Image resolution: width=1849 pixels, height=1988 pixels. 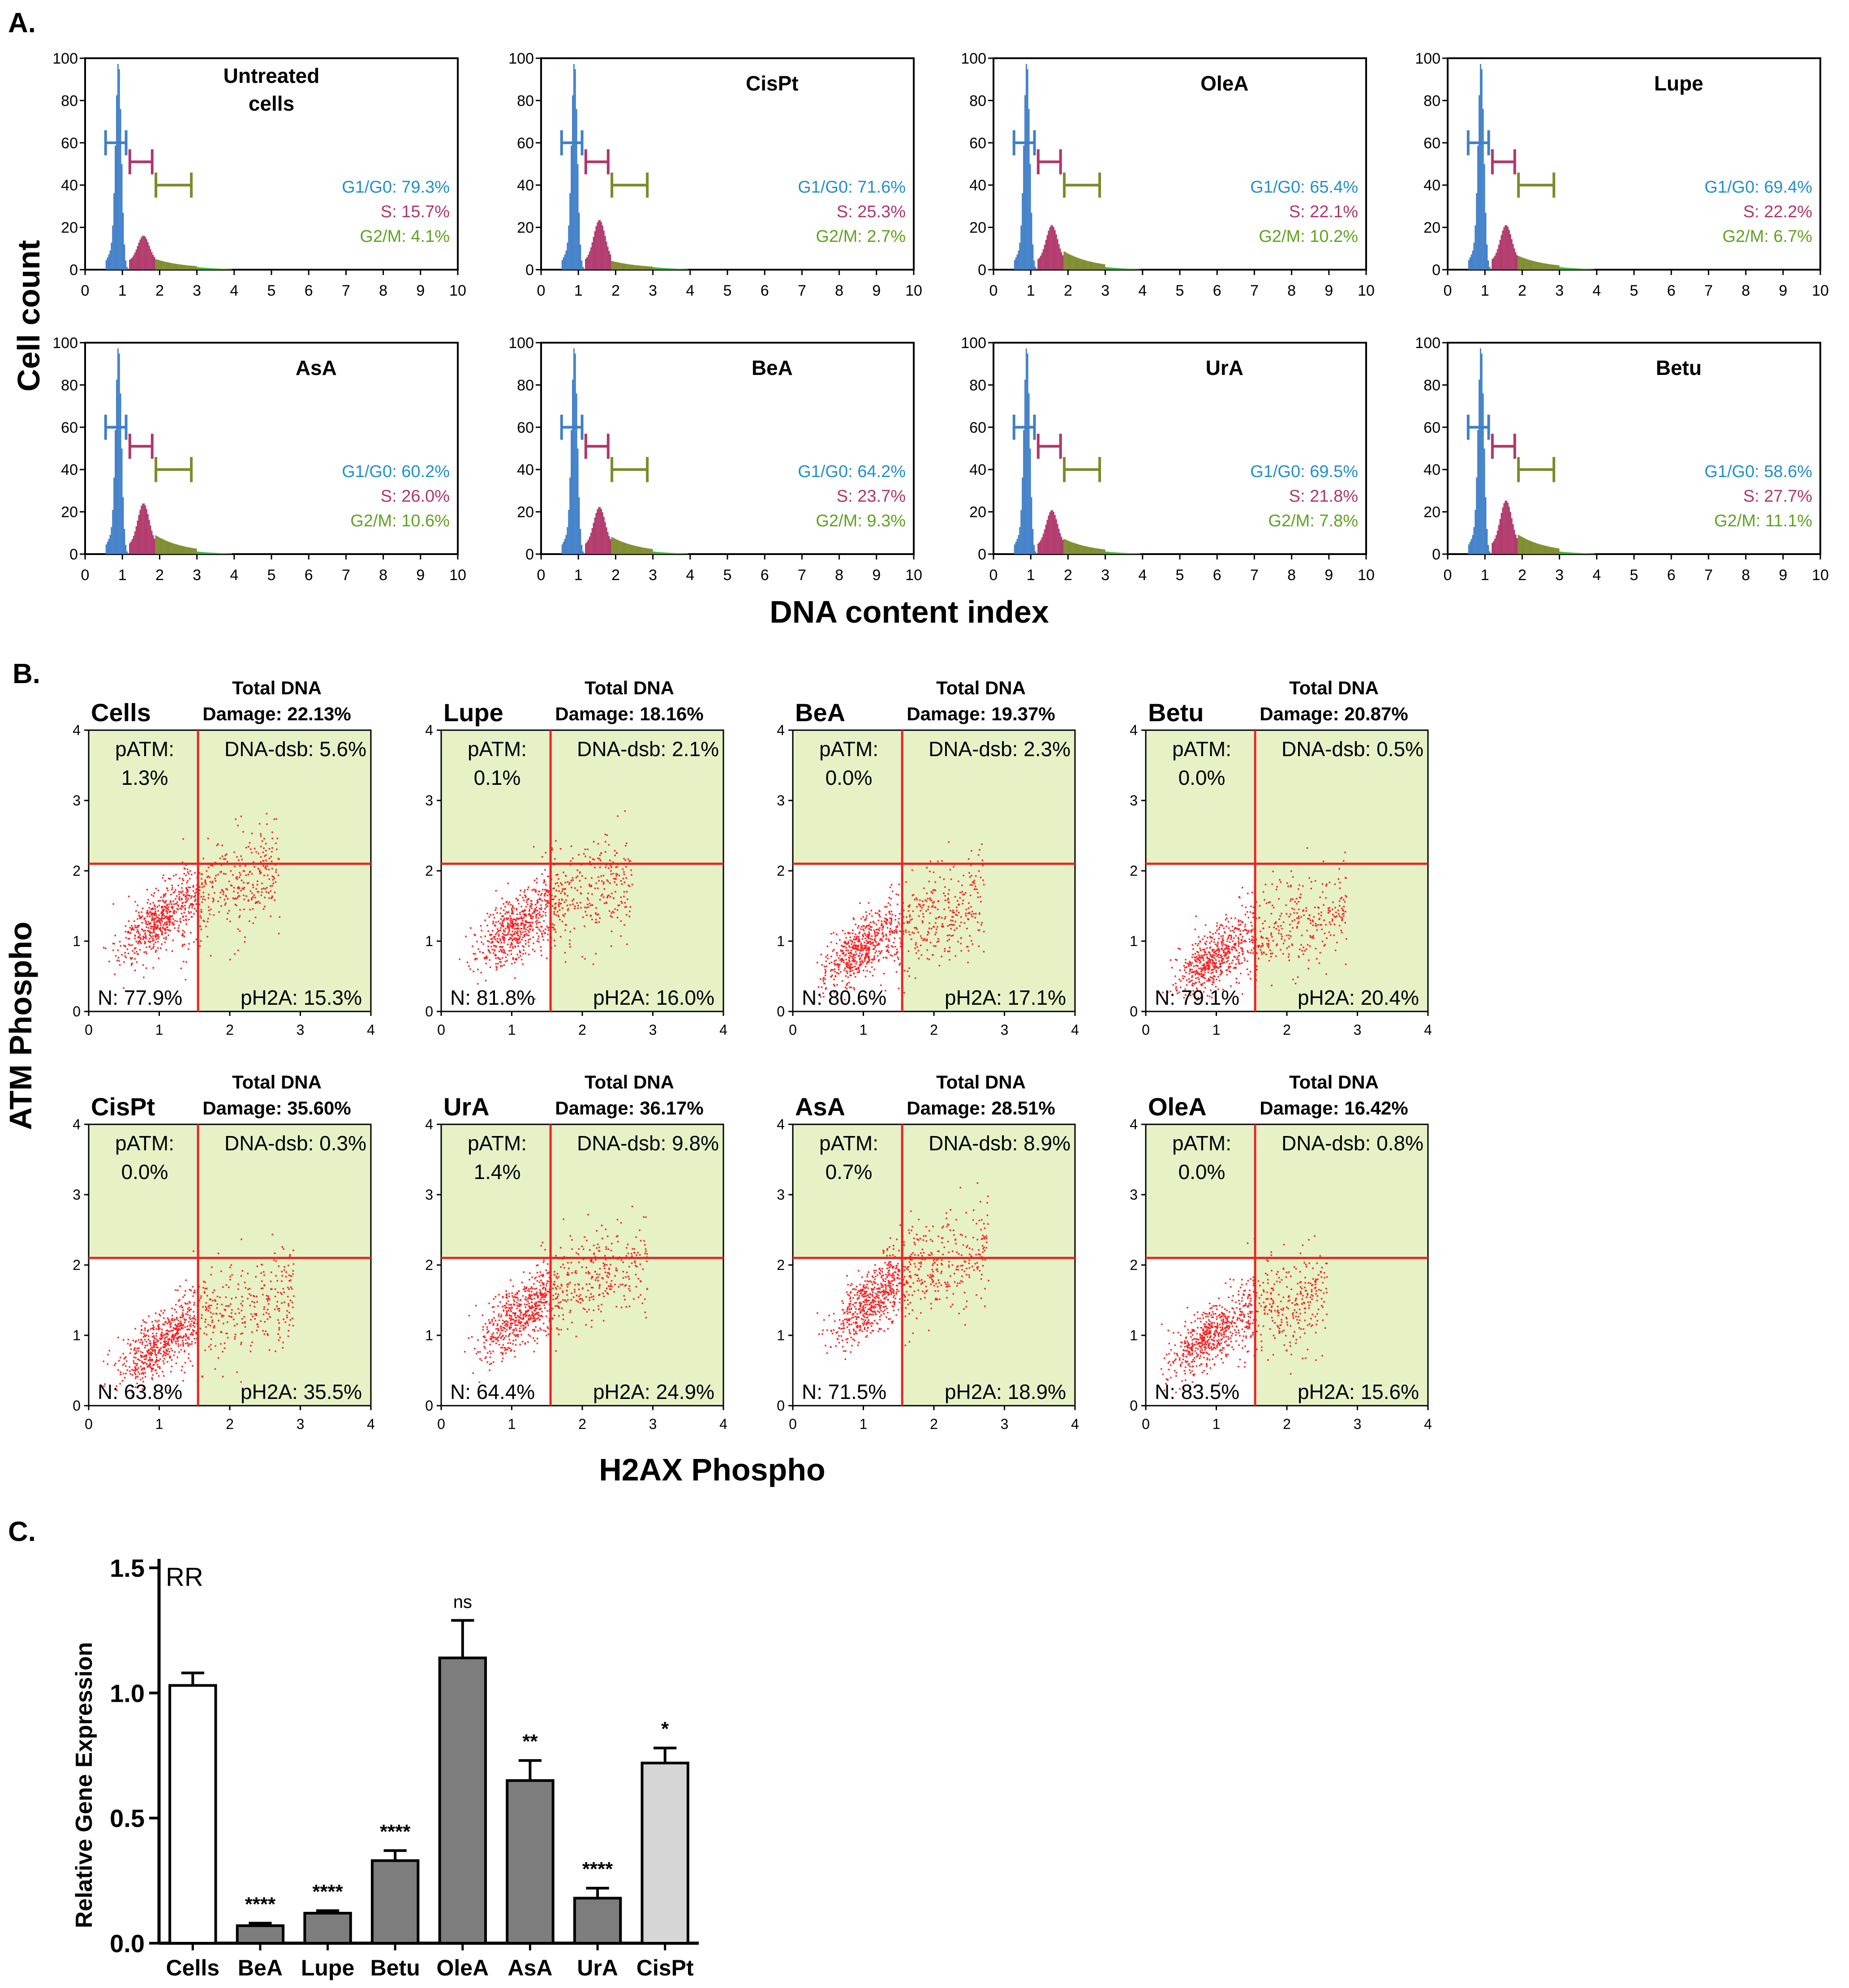 What do you see at coordinates (981, 713) in the screenshot?
I see `damage-value: Damage: 19.37%` at bounding box center [981, 713].